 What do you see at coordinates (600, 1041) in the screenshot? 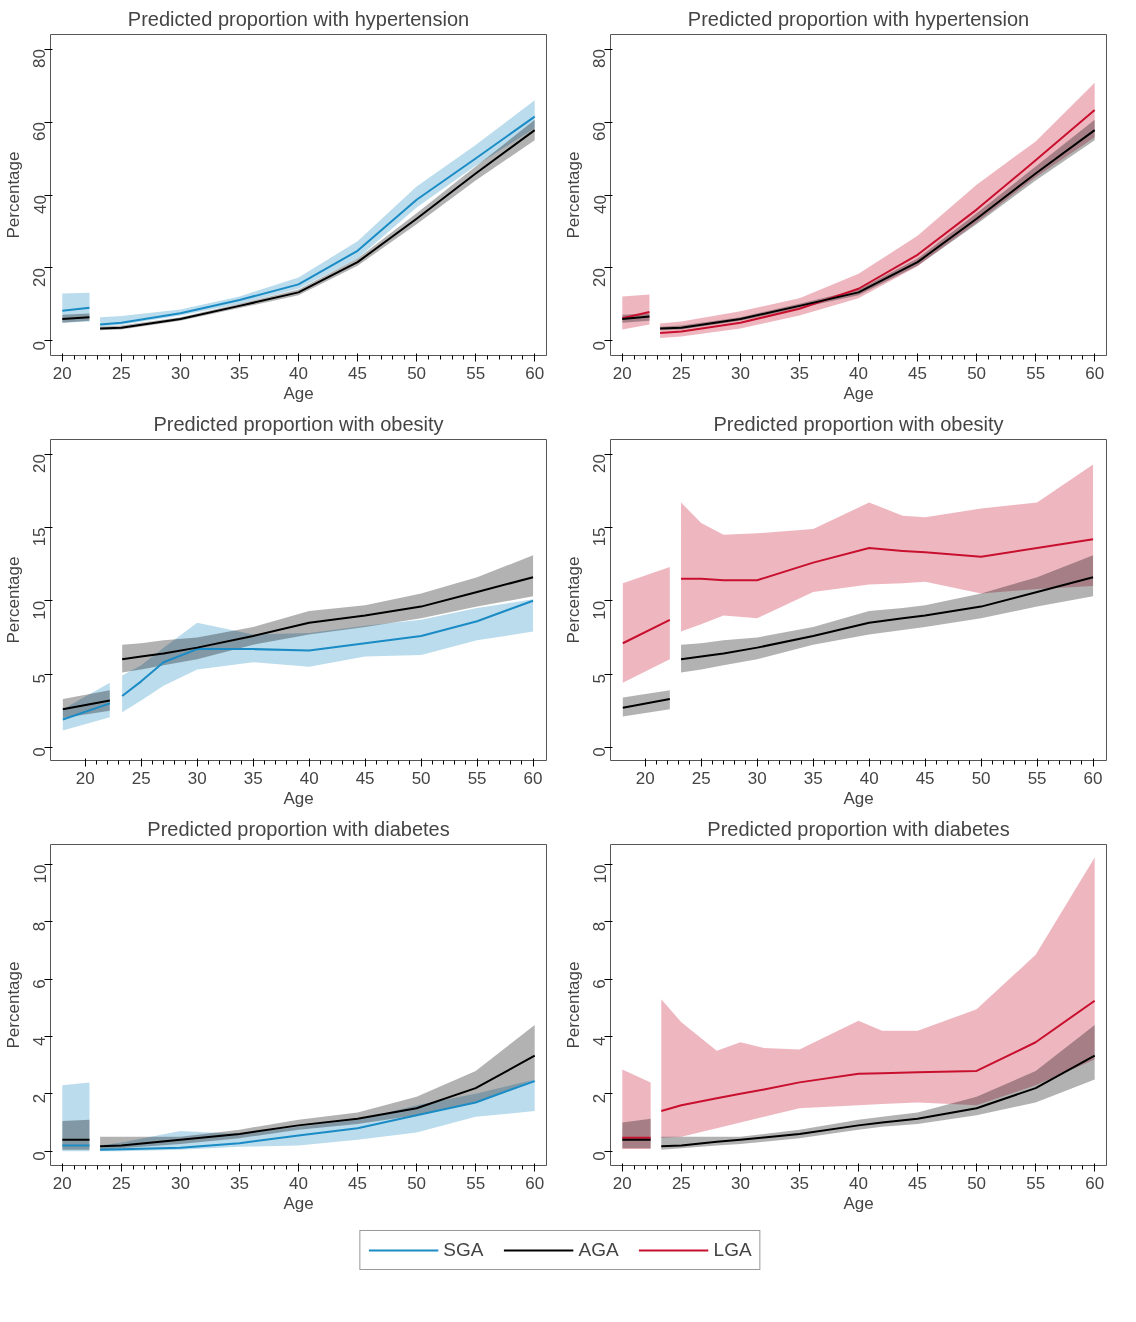
I see `y-tick-label: 4` at bounding box center [600, 1041].